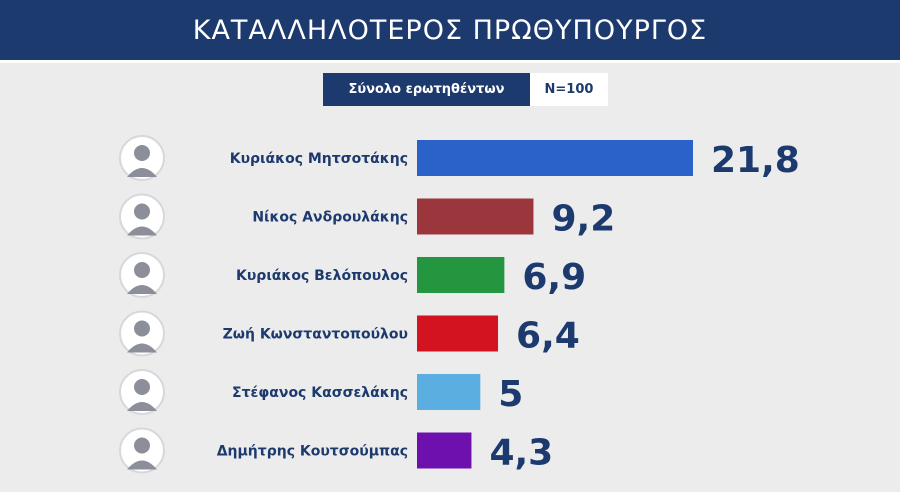  I want to click on category-label: Στέφανος Κασσελάκης, so click(320, 393).